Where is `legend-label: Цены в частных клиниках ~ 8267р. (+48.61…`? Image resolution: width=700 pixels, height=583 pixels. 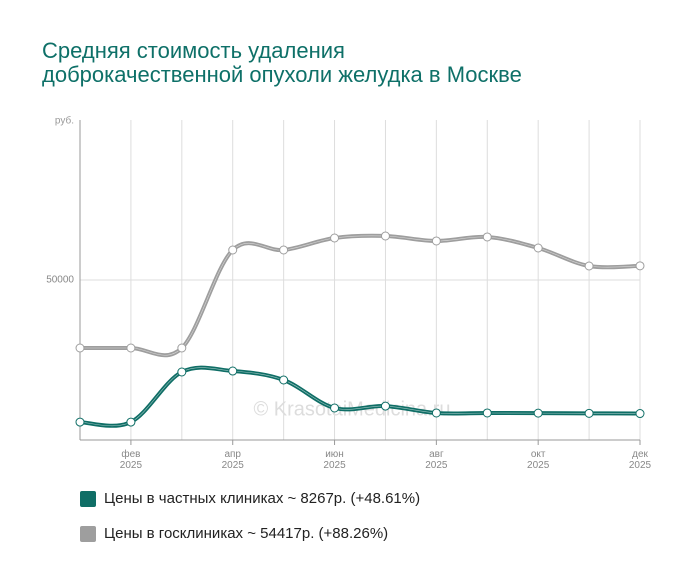
legend-label: Цены в частных клиниках ~ 8267р. (+48.61… is located at coordinates (262, 498).